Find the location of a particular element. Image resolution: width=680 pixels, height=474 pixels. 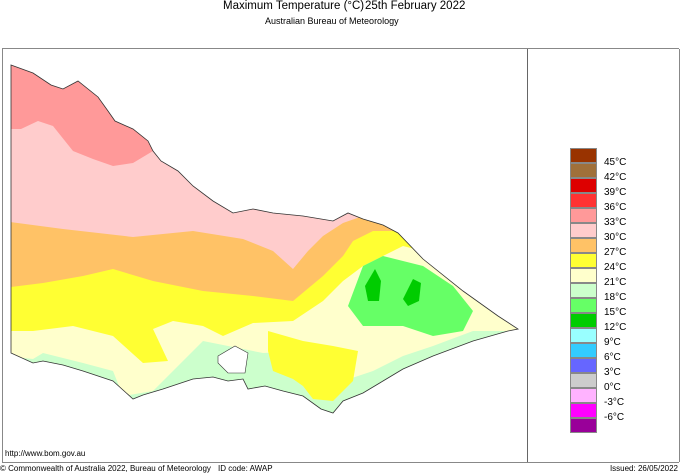

legend-label: 24°C is located at coordinates (615, 267).